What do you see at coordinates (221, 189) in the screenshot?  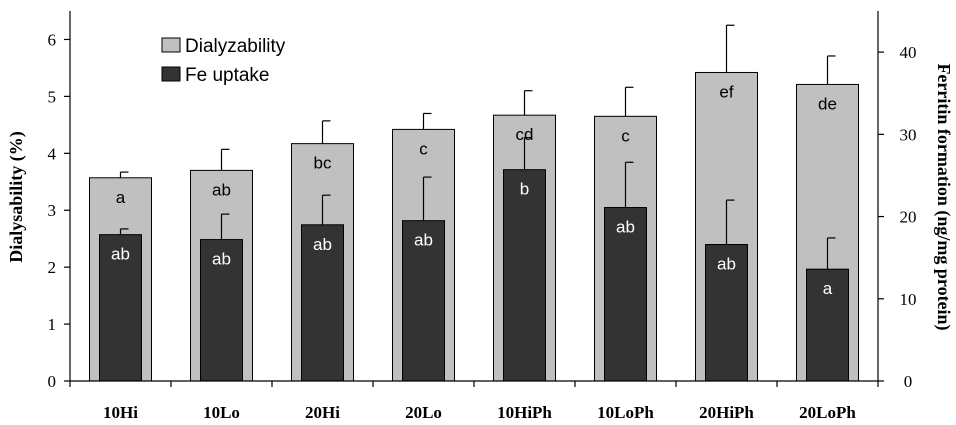 I see `significance-label-dialyzability: ab` at bounding box center [221, 189].